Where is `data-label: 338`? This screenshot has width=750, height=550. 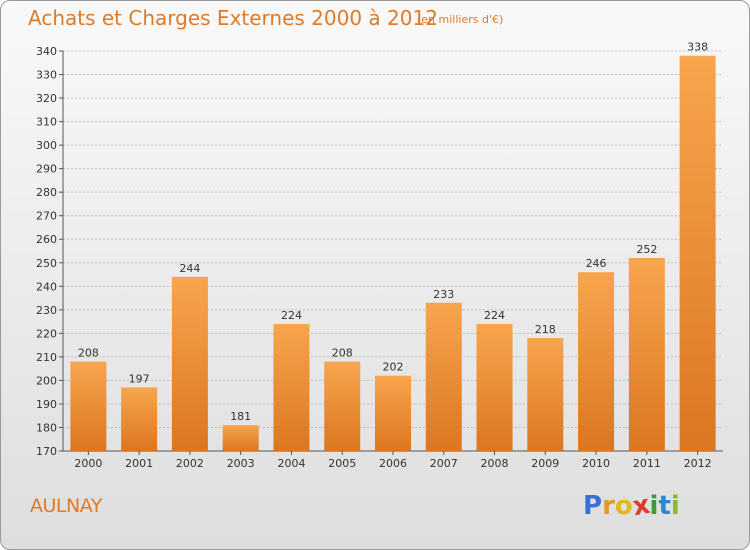
data-label: 338 is located at coordinates (697, 47).